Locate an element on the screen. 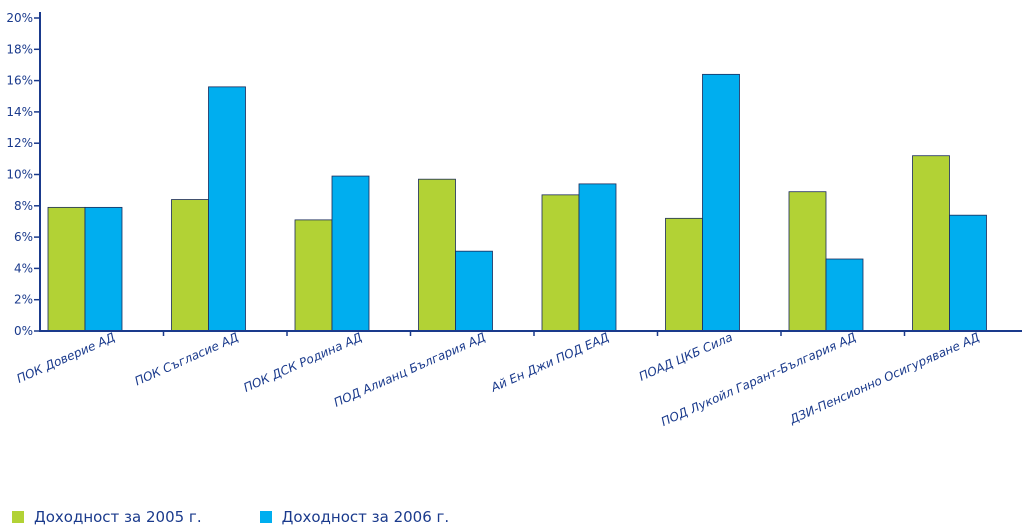 The width and height of the screenshot is (1033, 532). y-tick-label: 14% is located at coordinates (19, 112).